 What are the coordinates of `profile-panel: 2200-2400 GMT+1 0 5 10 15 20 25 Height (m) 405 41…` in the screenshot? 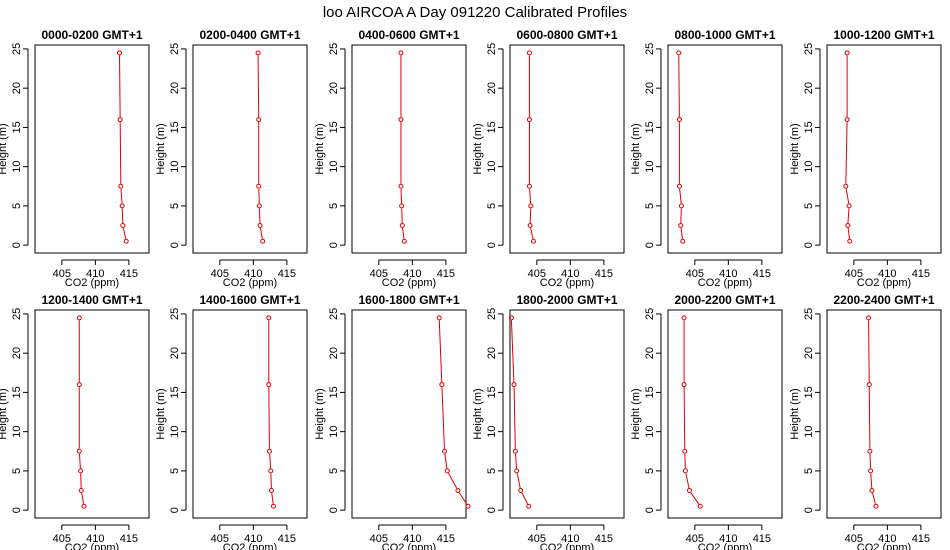 It's located at (865, 421).